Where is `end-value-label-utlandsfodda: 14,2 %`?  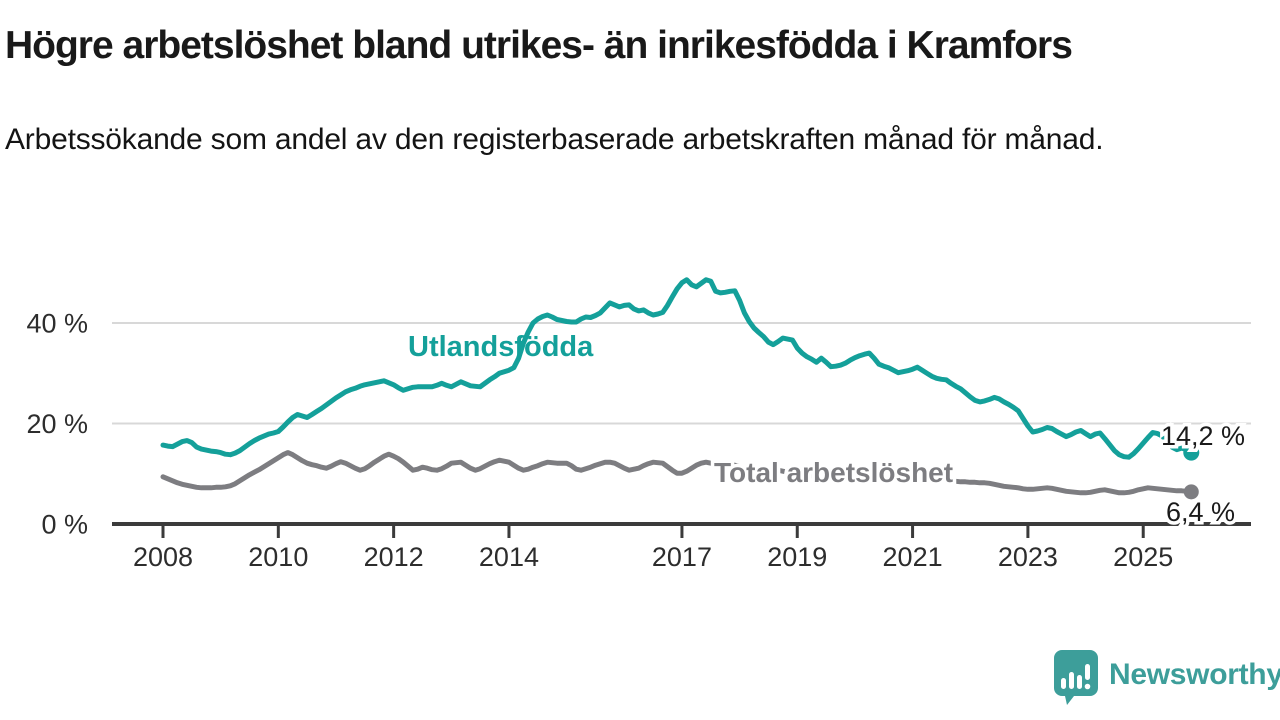 end-value-label-utlandsfodda: 14,2 % is located at coordinates (1203, 436).